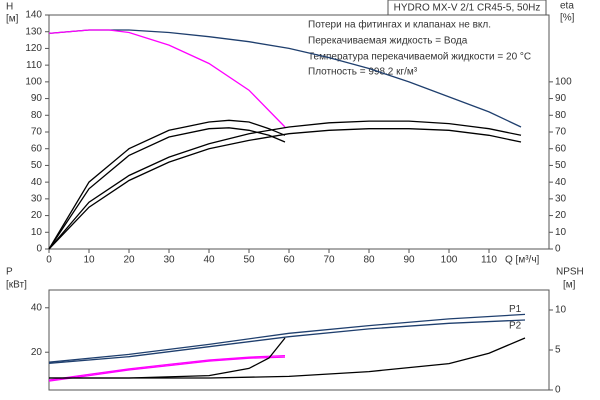 This screenshot has width=600, height=400. What do you see at coordinates (570, 272) in the screenshot?
I see `y2-label: NPSH` at bounding box center [570, 272].